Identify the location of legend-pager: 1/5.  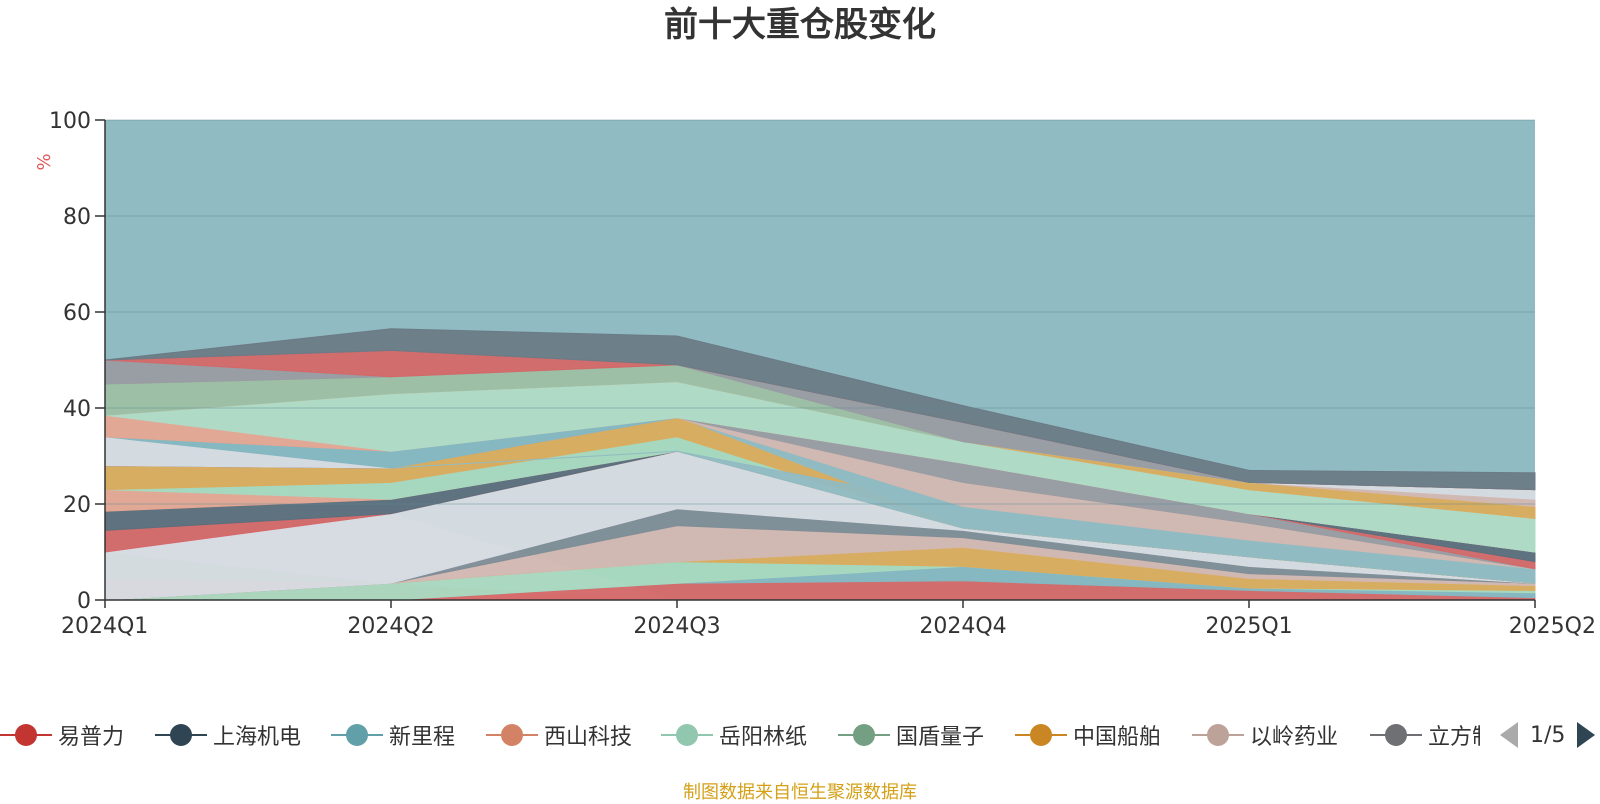
(1547, 735).